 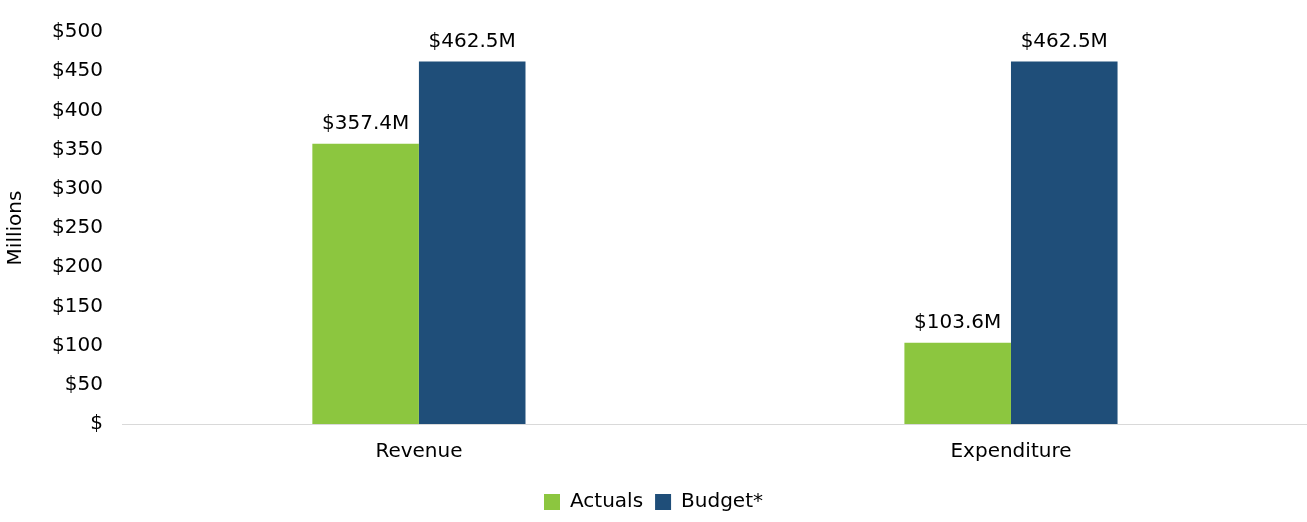 What do you see at coordinates (722, 500) in the screenshot?
I see `legend-label: Budget*` at bounding box center [722, 500].